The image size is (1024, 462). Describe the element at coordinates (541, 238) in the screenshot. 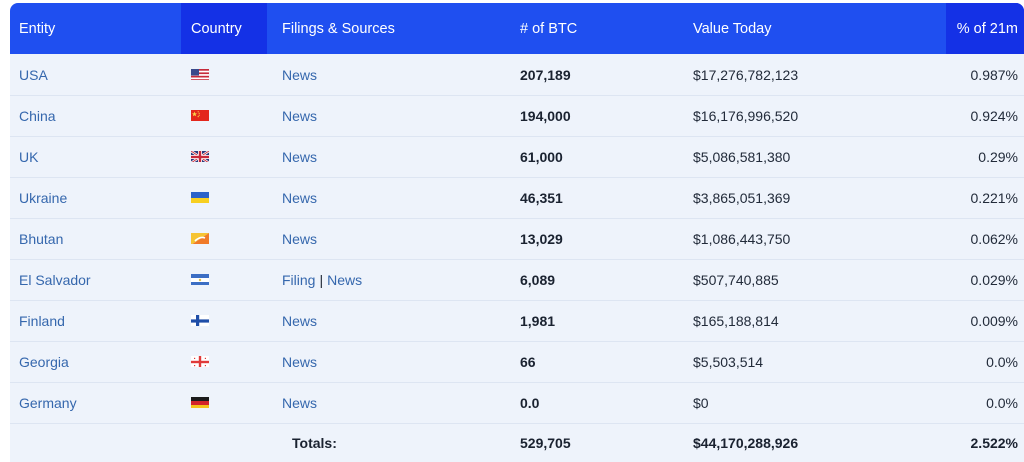

I see `btc-amount: 13,029` at that location.